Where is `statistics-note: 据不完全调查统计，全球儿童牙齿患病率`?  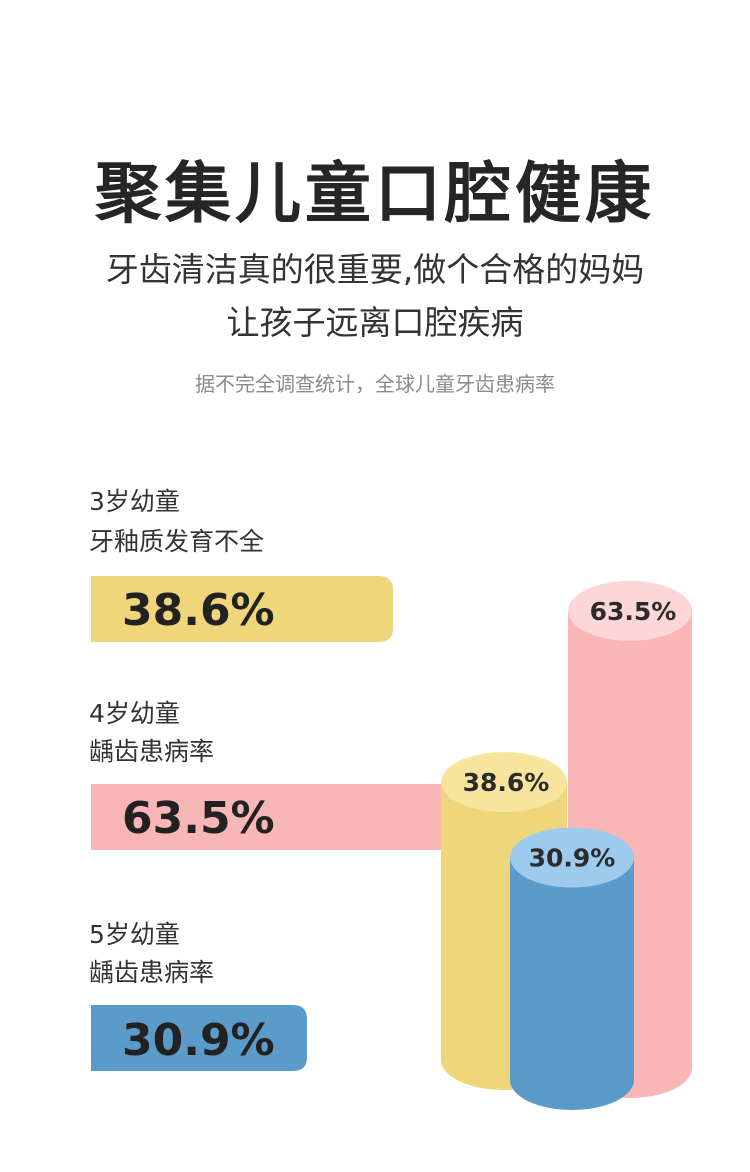
statistics-note: 据不完全调查统计，全球儿童牙齿患病率 is located at coordinates (375, 384).